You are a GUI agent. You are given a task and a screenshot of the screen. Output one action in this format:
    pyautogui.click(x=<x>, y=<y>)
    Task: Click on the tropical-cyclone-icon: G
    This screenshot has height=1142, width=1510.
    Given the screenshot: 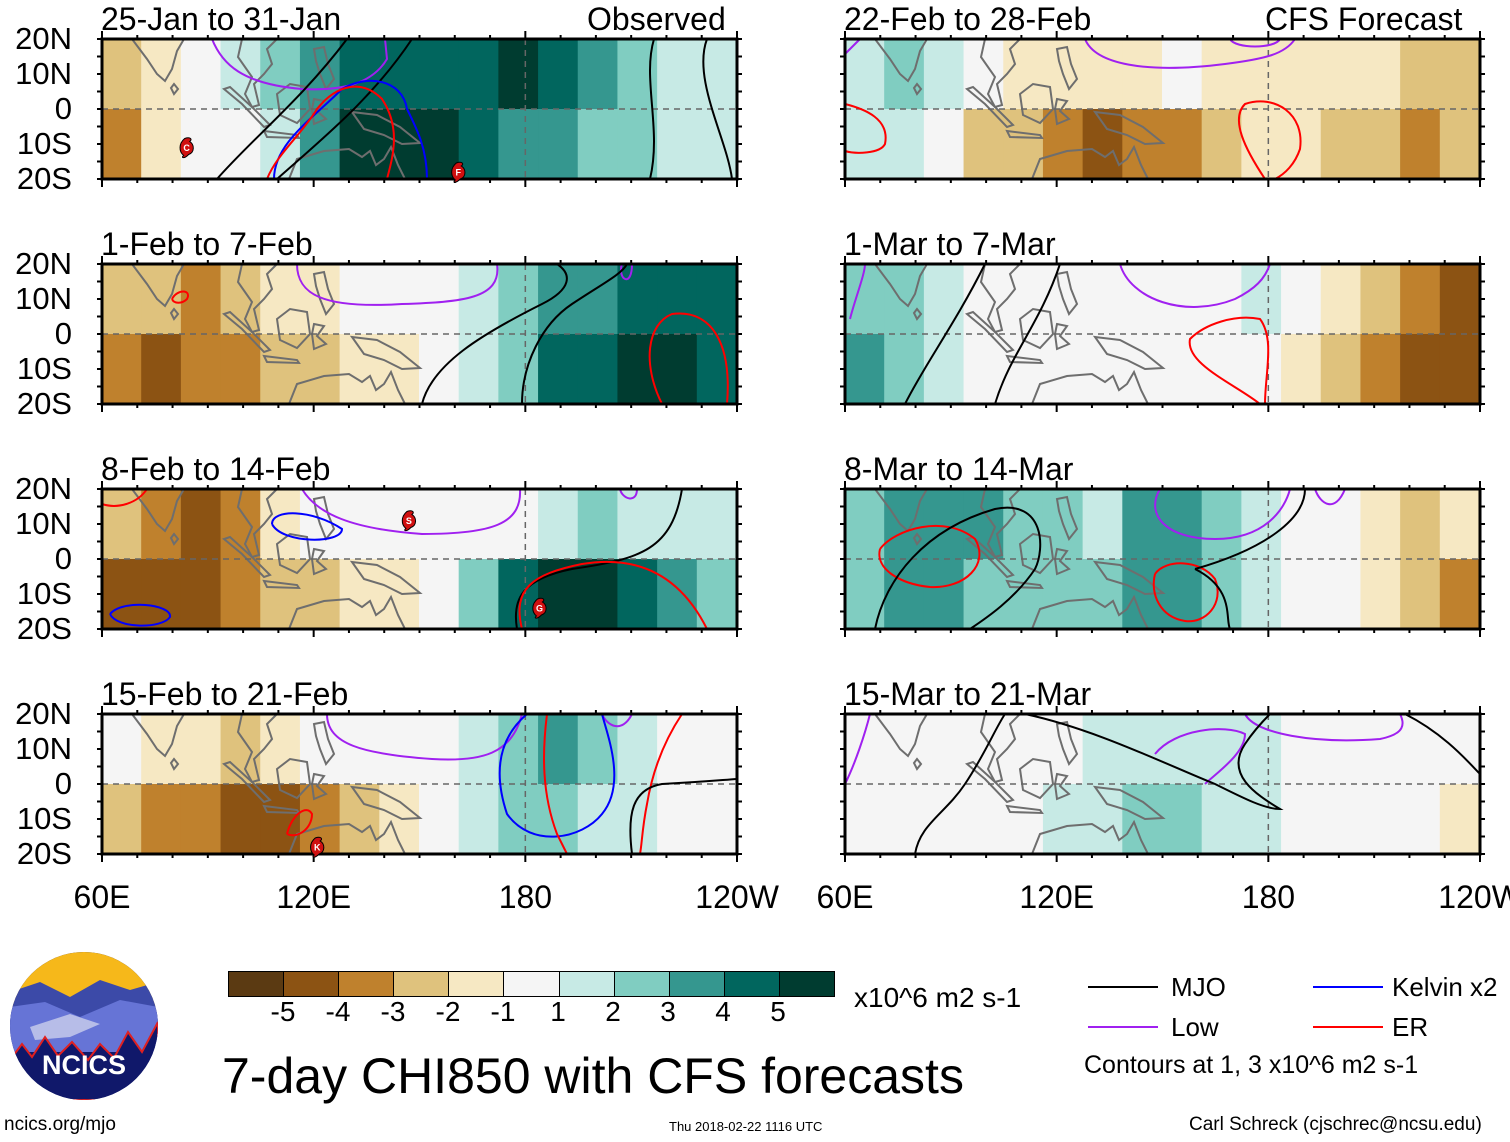 What is the action you would take?
    pyautogui.click(x=539, y=608)
    